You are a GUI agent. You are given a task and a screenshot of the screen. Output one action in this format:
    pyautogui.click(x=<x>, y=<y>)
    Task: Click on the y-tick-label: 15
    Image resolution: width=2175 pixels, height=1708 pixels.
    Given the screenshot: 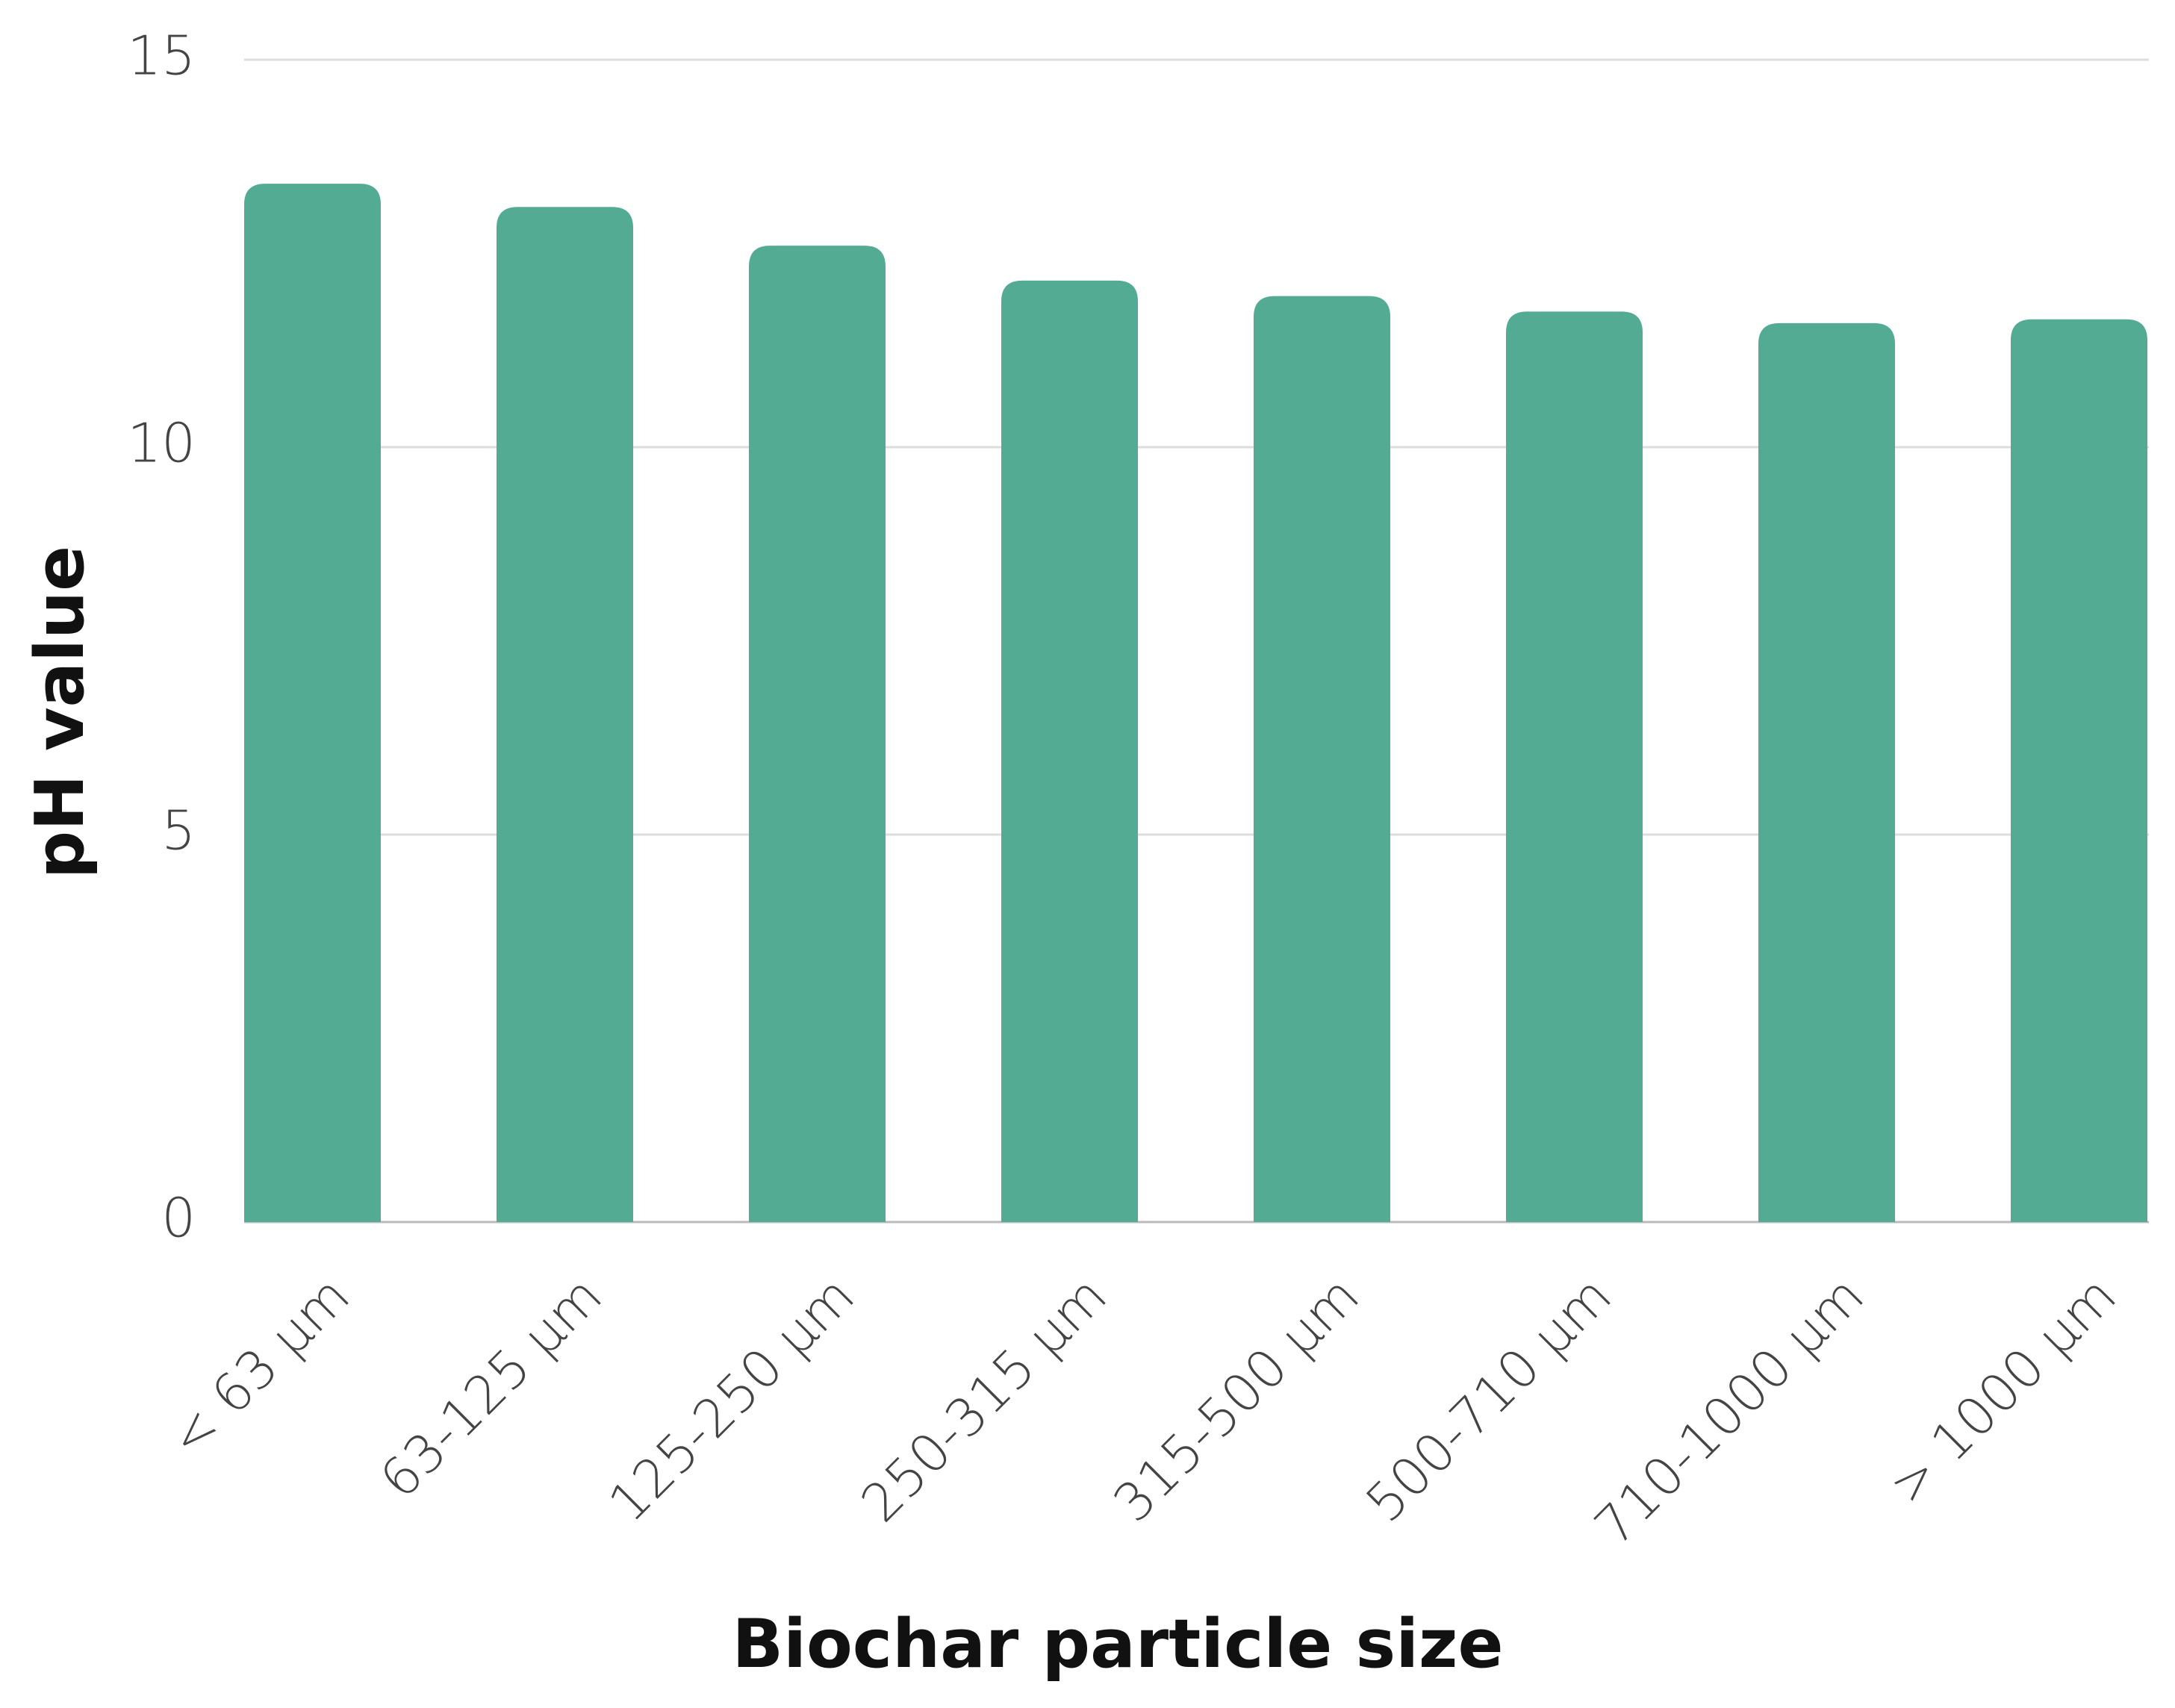 What is the action you would take?
    pyautogui.click(x=161, y=56)
    